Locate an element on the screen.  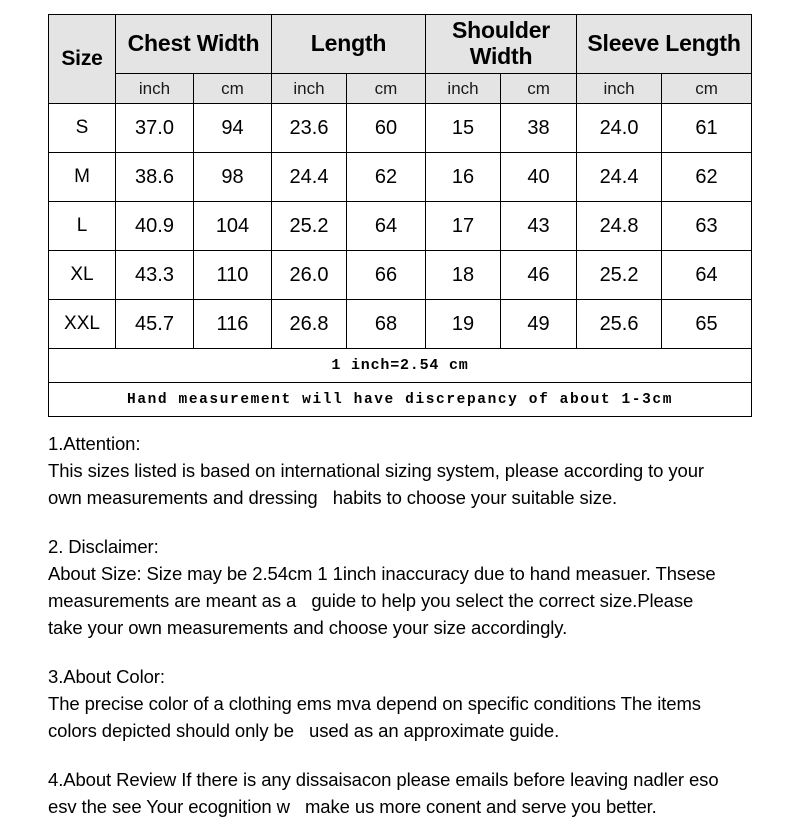
cell-chest-inch: 38.6 is located at coordinates (154, 177).